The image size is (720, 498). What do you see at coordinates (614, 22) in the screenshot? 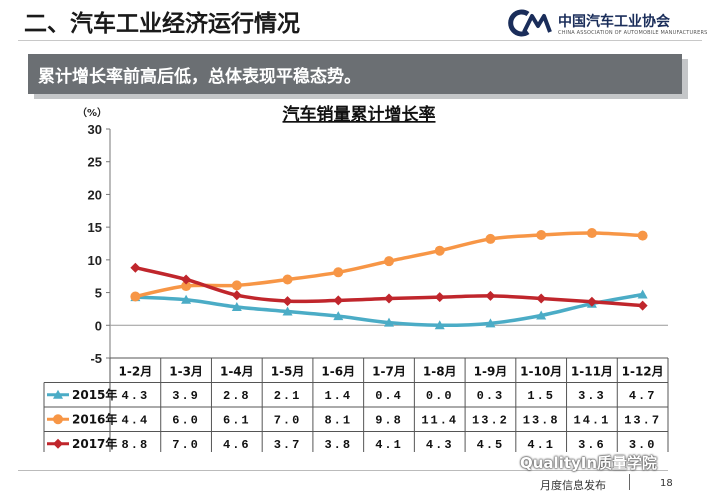
I see `org-name: 中国汽车工业协会` at bounding box center [614, 22].